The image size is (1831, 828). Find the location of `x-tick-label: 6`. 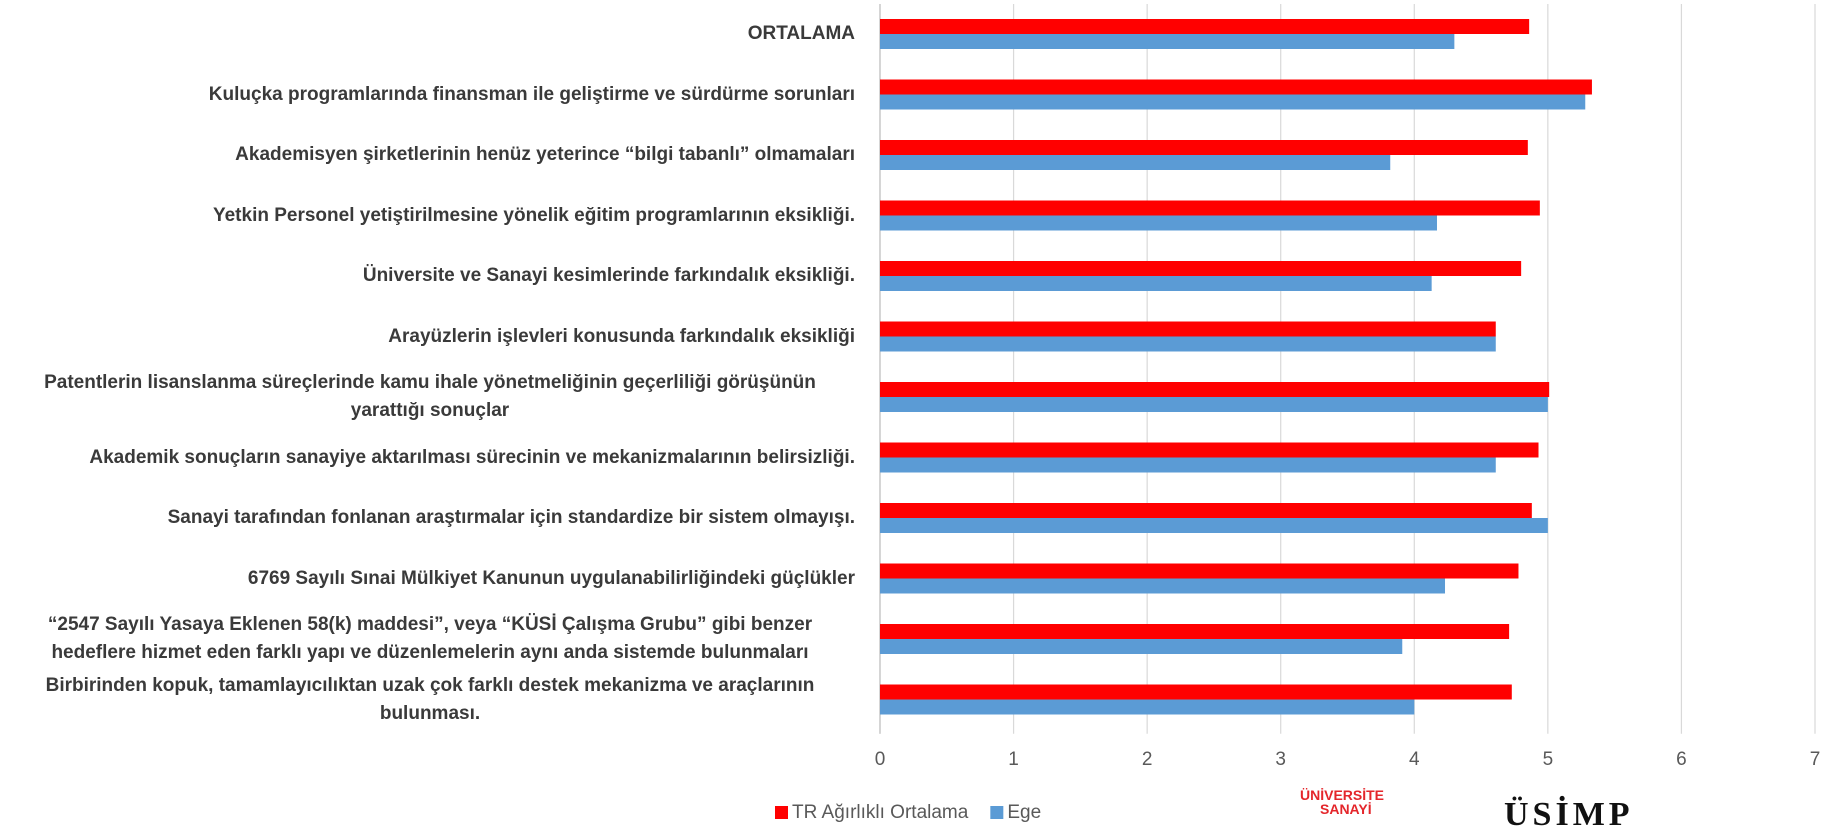

x-tick-label: 6 is located at coordinates (1681, 759).